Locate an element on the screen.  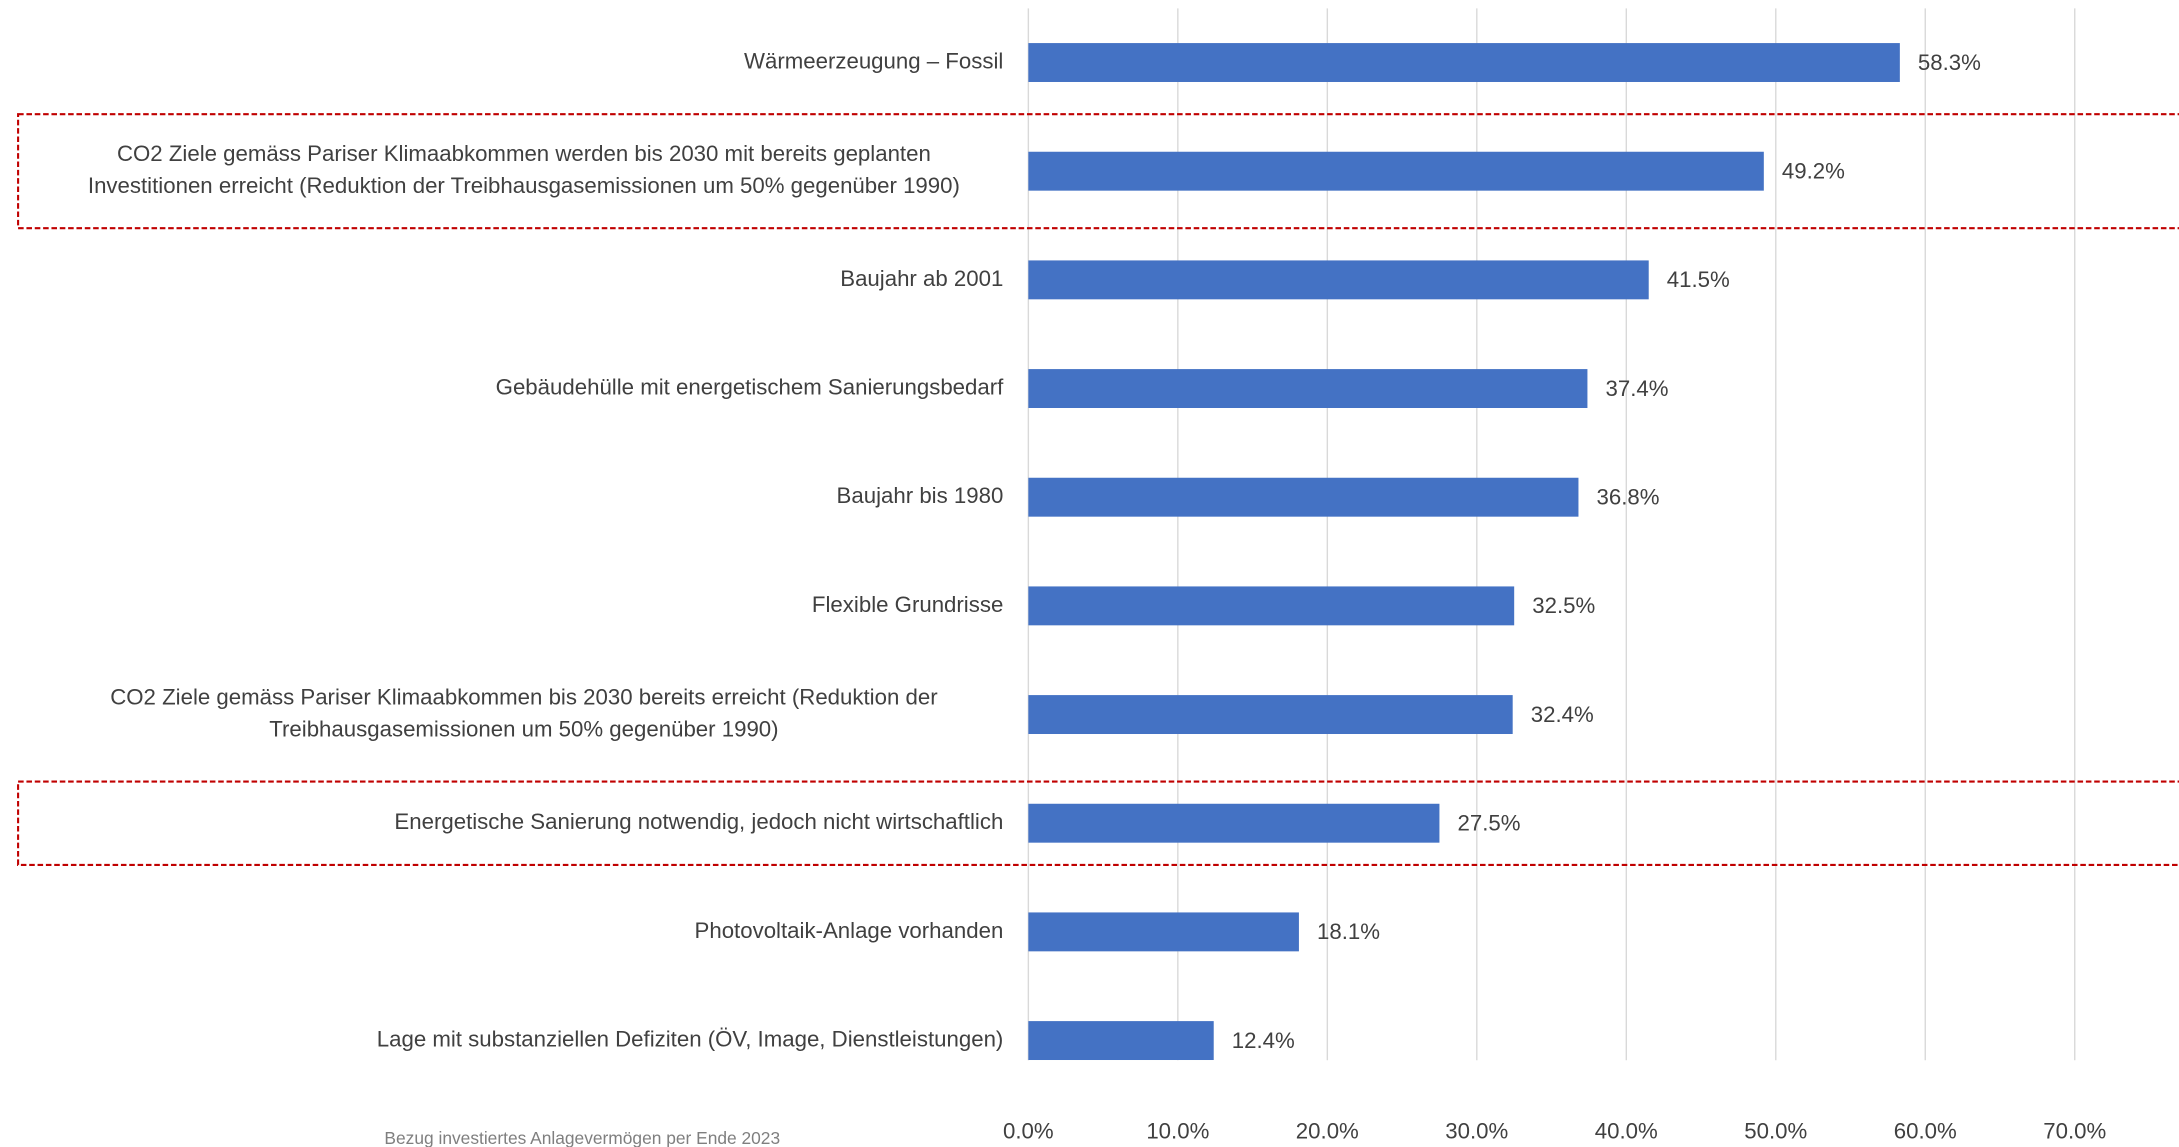
value-label: 37.4% is located at coordinates (1636, 388).